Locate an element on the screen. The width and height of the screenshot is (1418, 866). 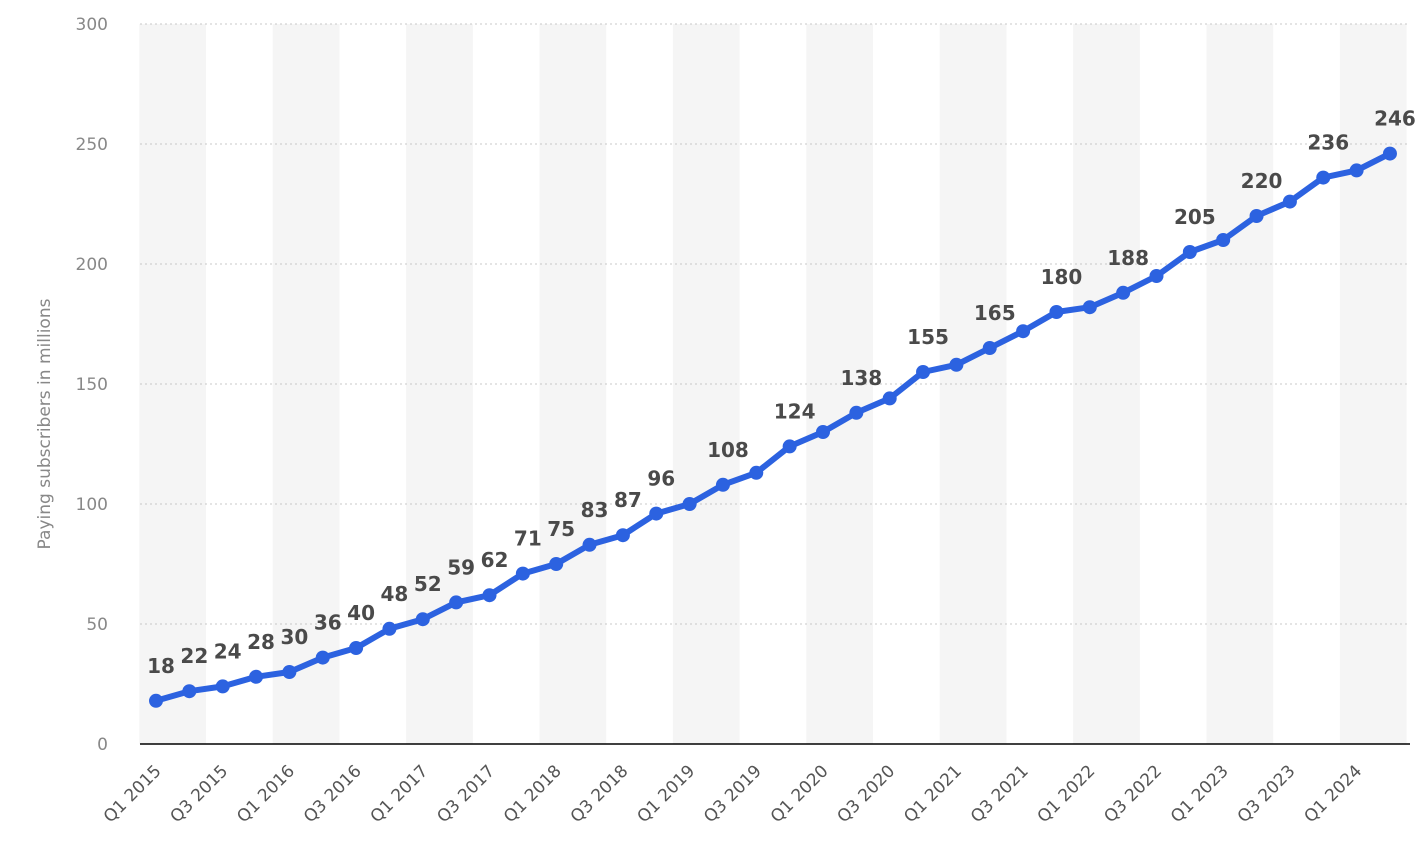
x-tick-label: Q3 2015 is located at coordinates (200, 794).